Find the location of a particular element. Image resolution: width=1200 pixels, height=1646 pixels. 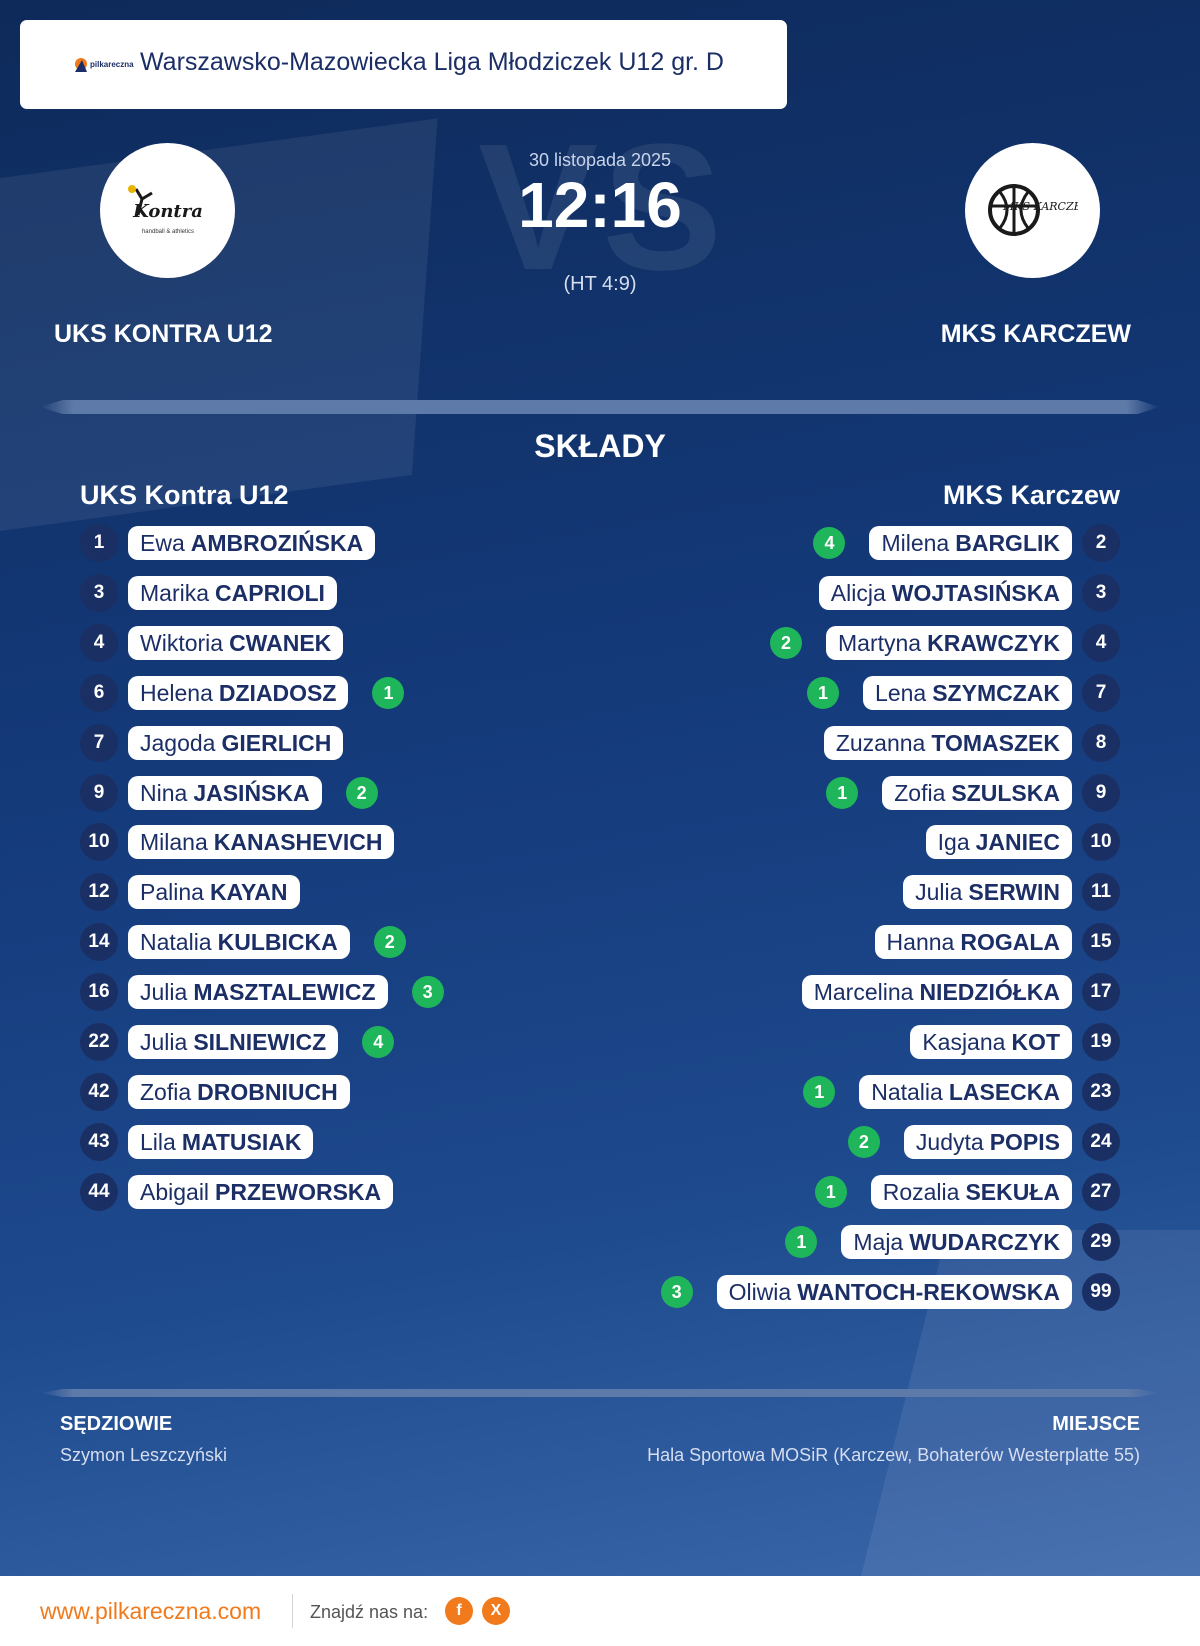

footer-separator is located at coordinates (292, 1611).